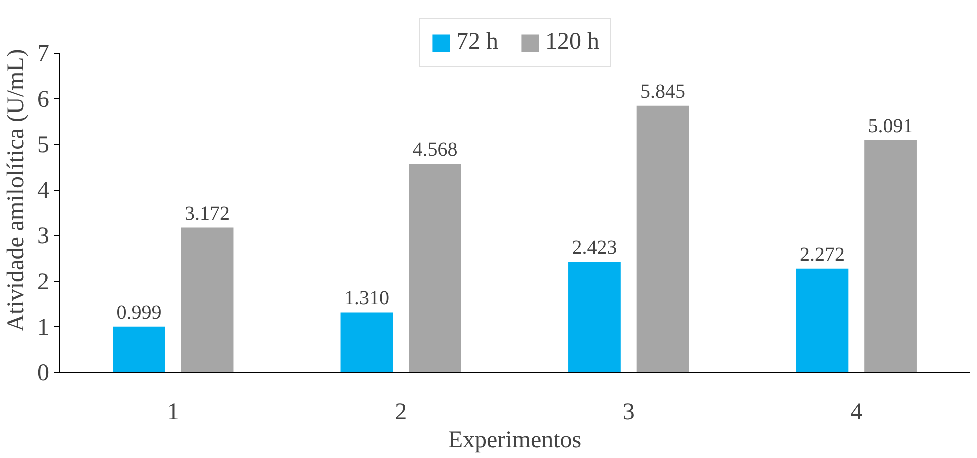 The height and width of the screenshot is (458, 977). What do you see at coordinates (595, 247) in the screenshot?
I see `data-label: 2.423` at bounding box center [595, 247].